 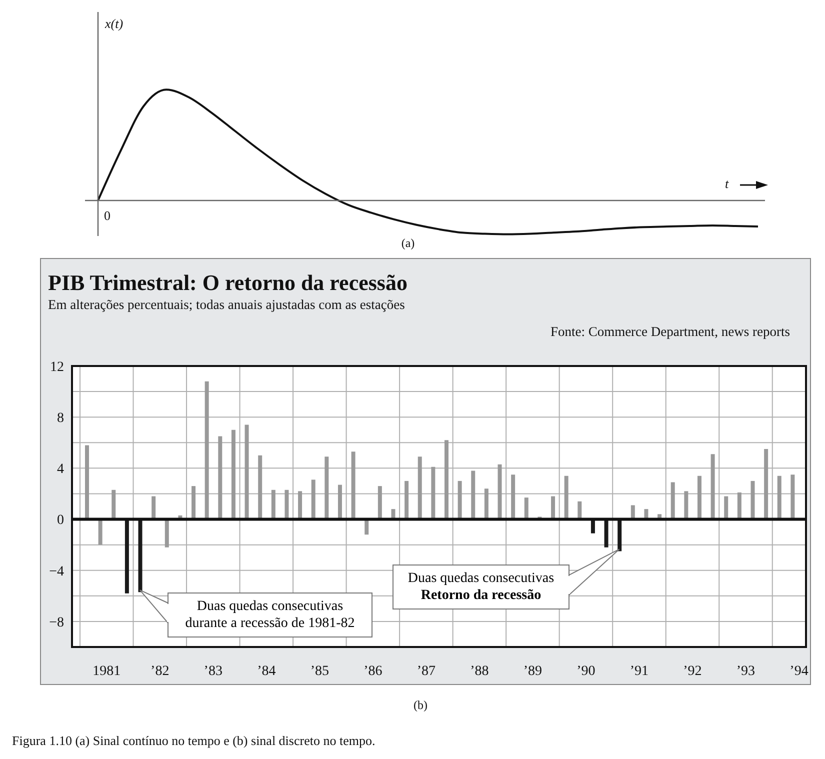 I want to click on x-tick-label: ’88, so click(x=479, y=671).